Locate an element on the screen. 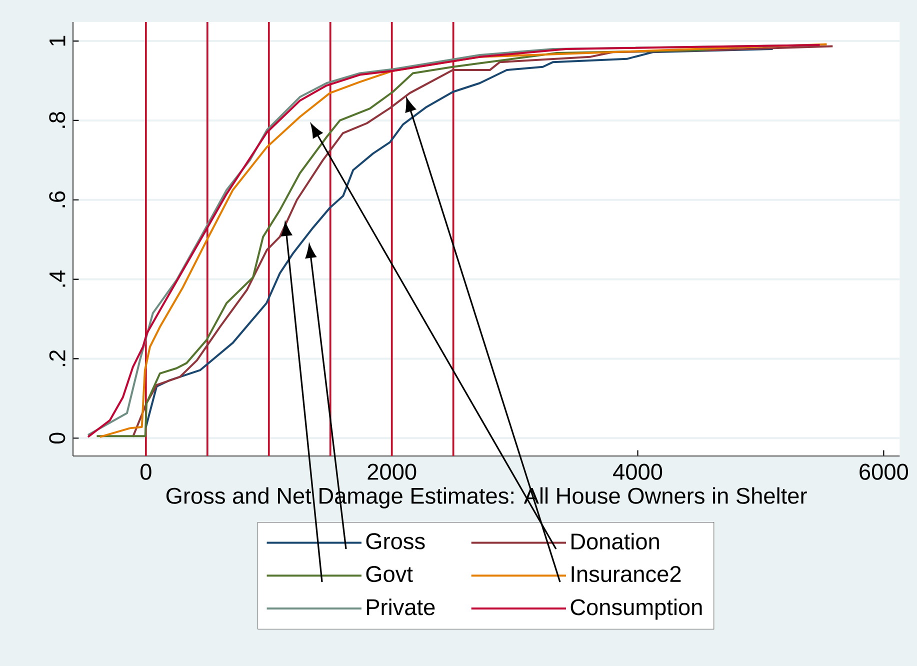 The image size is (917, 666). legend-label: Consumption is located at coordinates (636, 609).